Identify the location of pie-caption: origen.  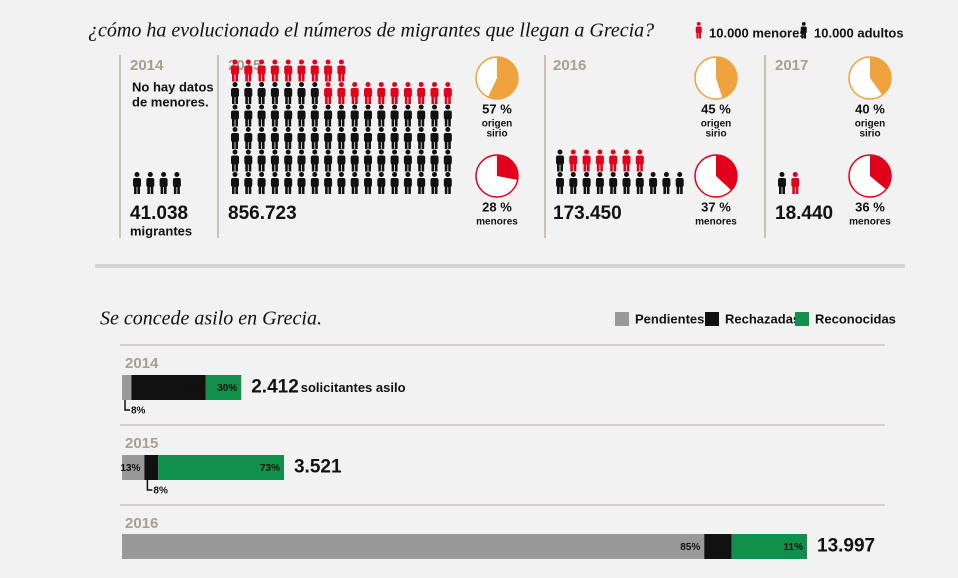
(870, 124).